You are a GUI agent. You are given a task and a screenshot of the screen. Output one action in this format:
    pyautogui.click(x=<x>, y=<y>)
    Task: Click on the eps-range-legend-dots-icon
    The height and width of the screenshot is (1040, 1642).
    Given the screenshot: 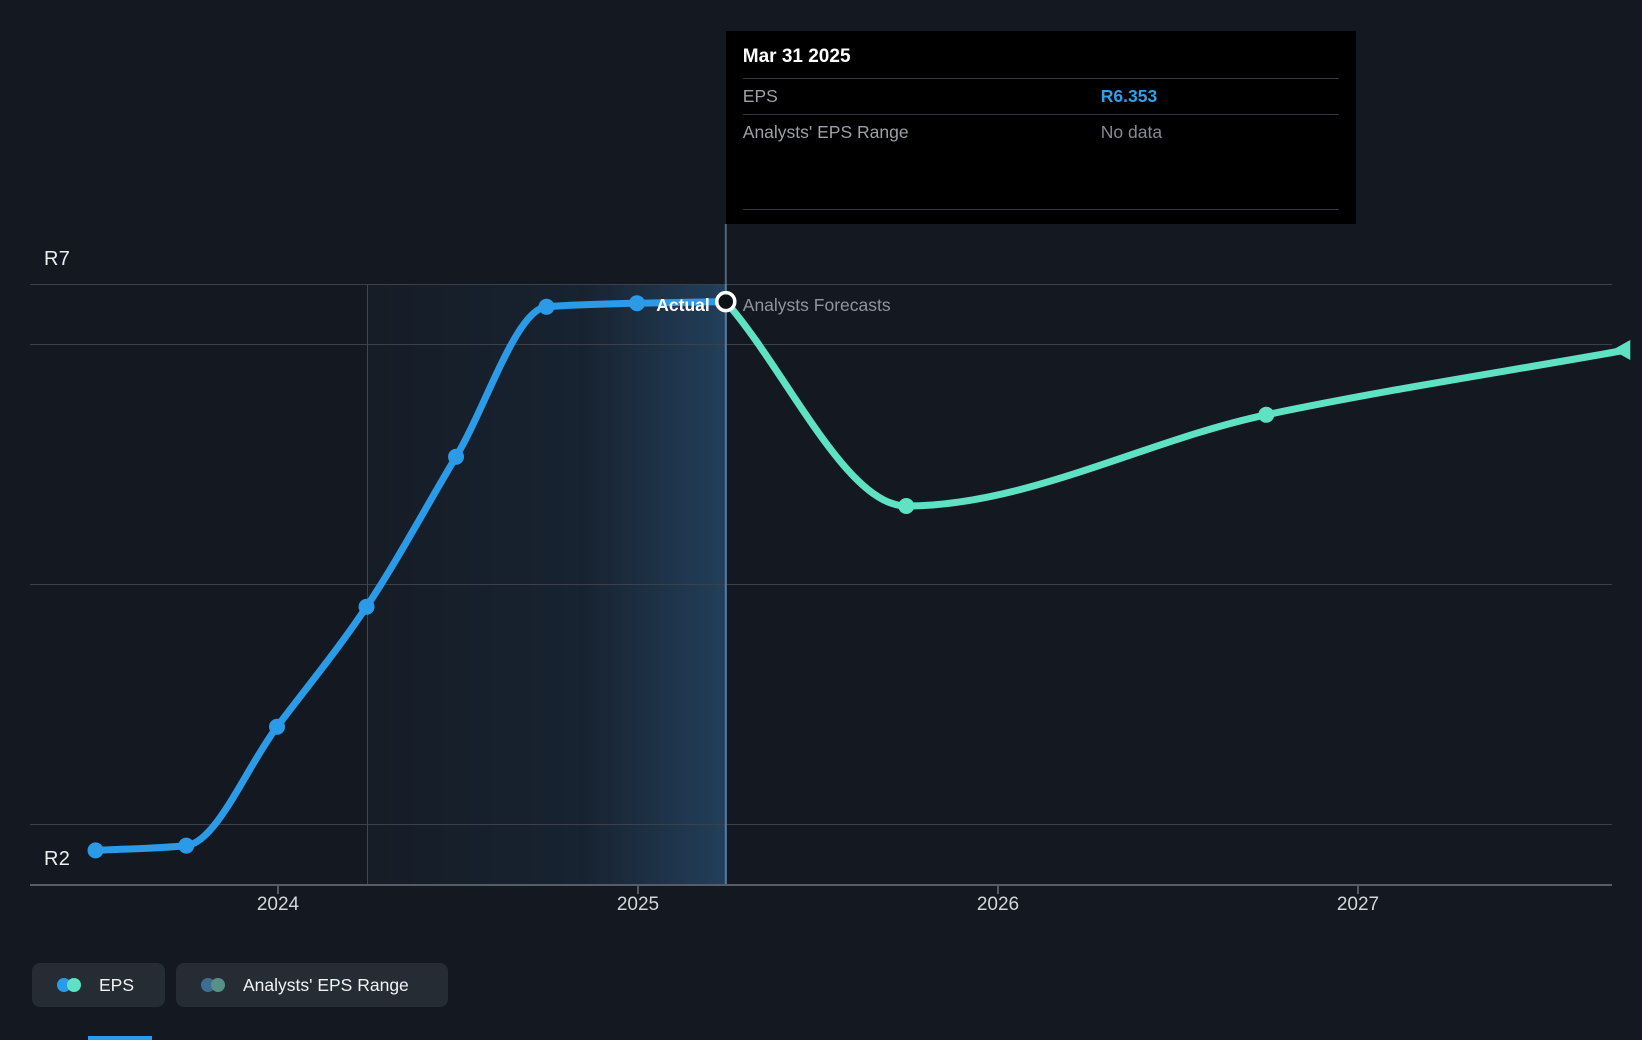 What is the action you would take?
    pyautogui.click(x=213, y=985)
    